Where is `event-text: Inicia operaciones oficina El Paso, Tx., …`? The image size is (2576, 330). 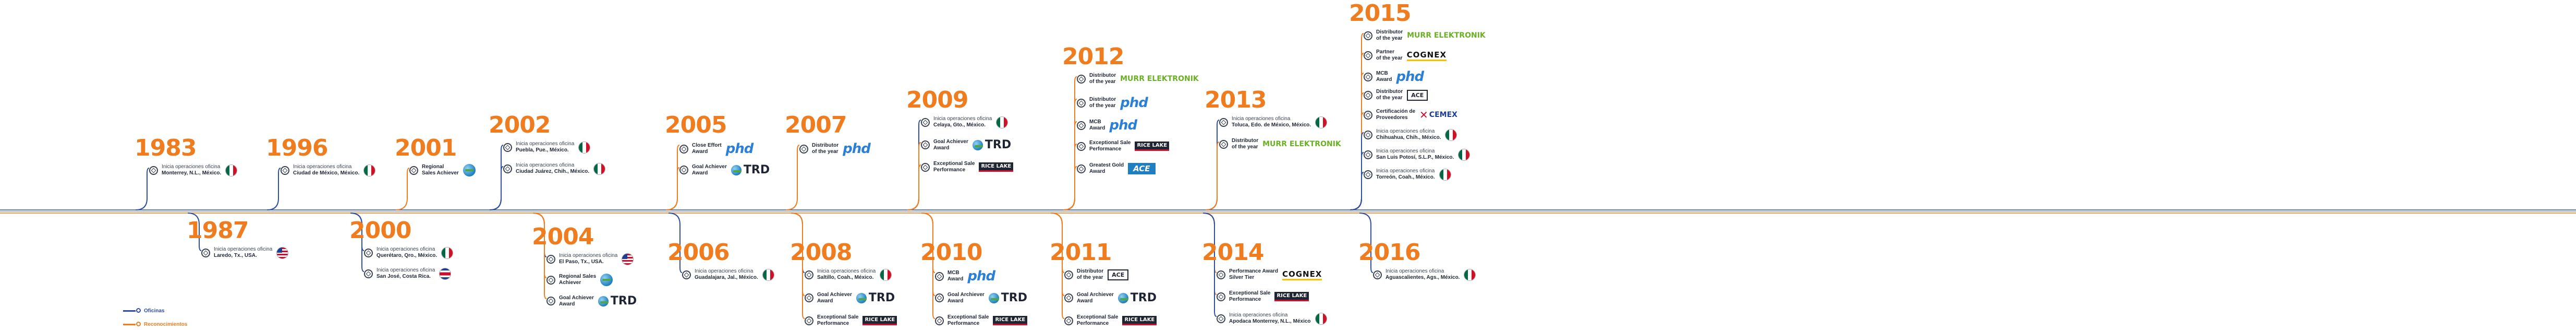
event-text: Inicia operaciones oficina El Paso, Tx., … is located at coordinates (588, 259).